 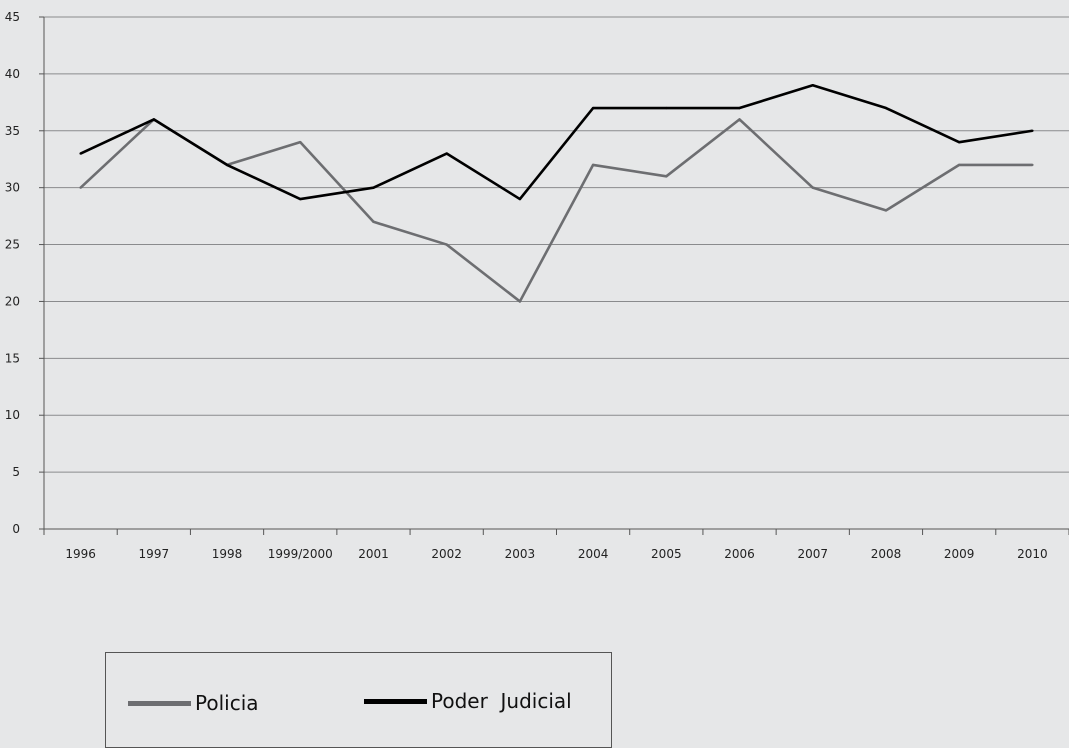 I want to click on y-tick-label: 10, so click(x=12, y=415).